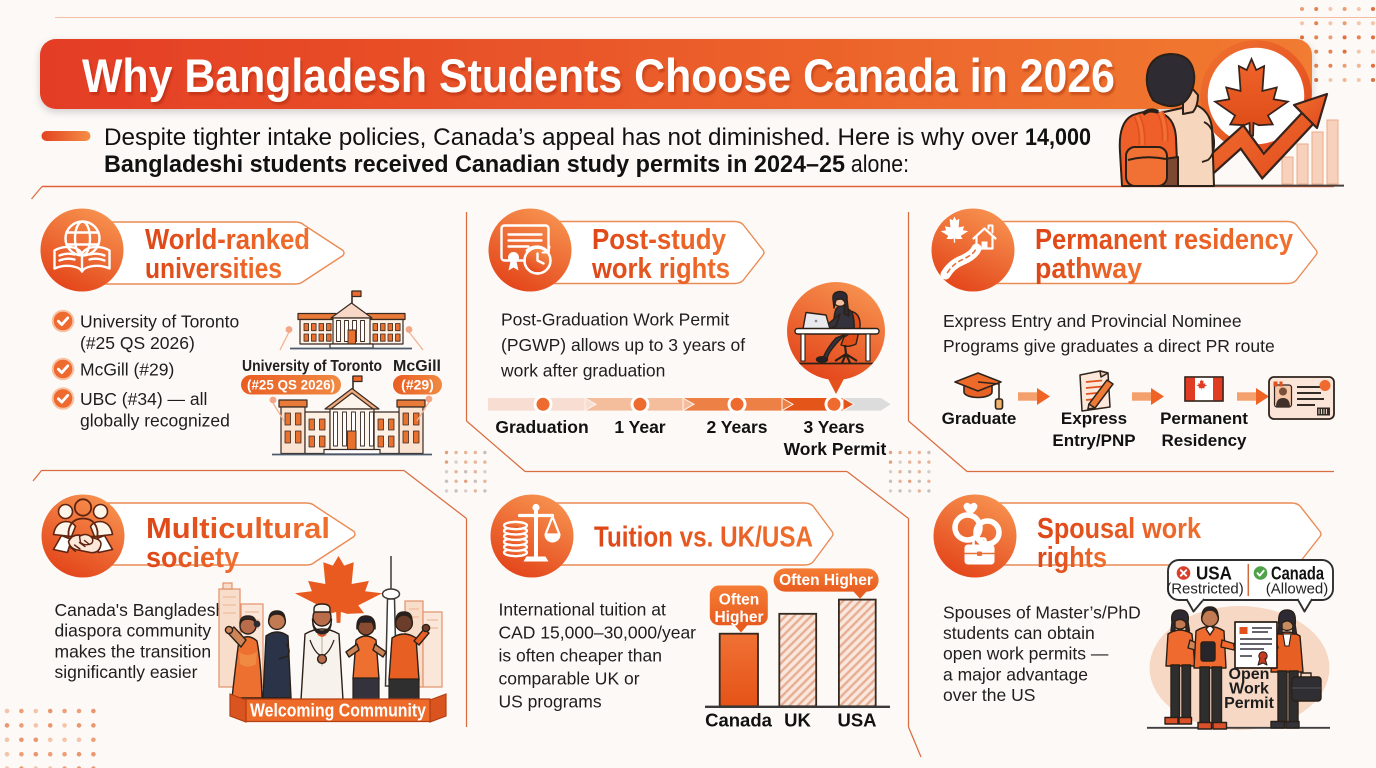 The image size is (1376, 768). What do you see at coordinates (541, 427) in the screenshot?
I see `svg-text: Graduation` at bounding box center [541, 427].